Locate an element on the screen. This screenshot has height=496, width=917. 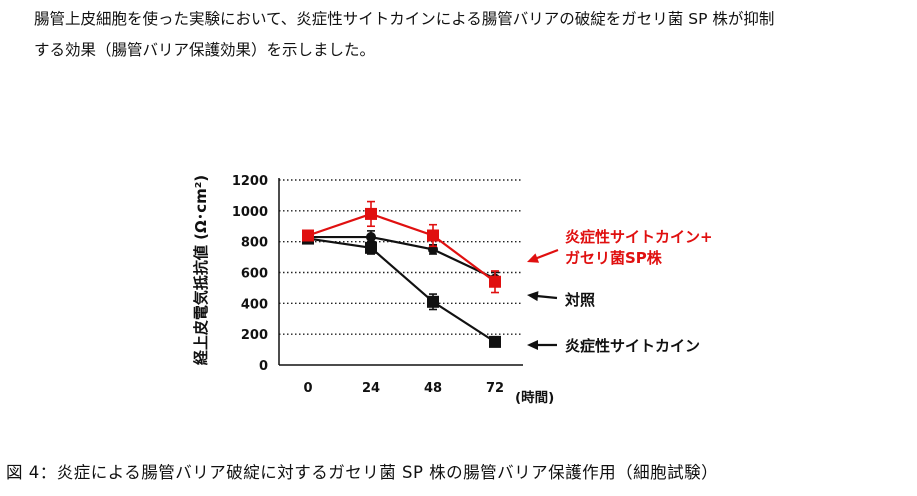
series-label-line: 炎症性サイトカイン is located at coordinates (632, 346).